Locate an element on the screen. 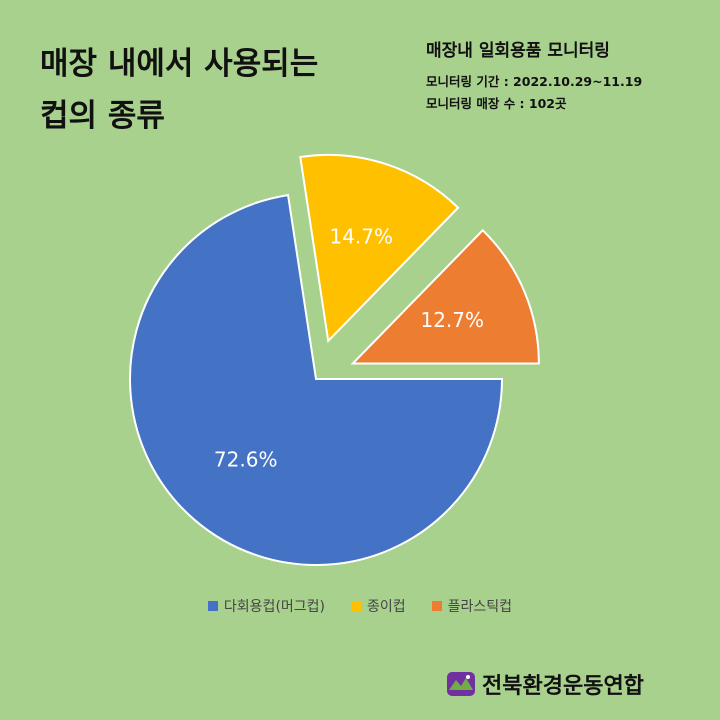 The height and width of the screenshot is (720, 720). chart-legend: 다회용컵(머그컵) 종이컵 플라스틱컵 is located at coordinates (360, 606).